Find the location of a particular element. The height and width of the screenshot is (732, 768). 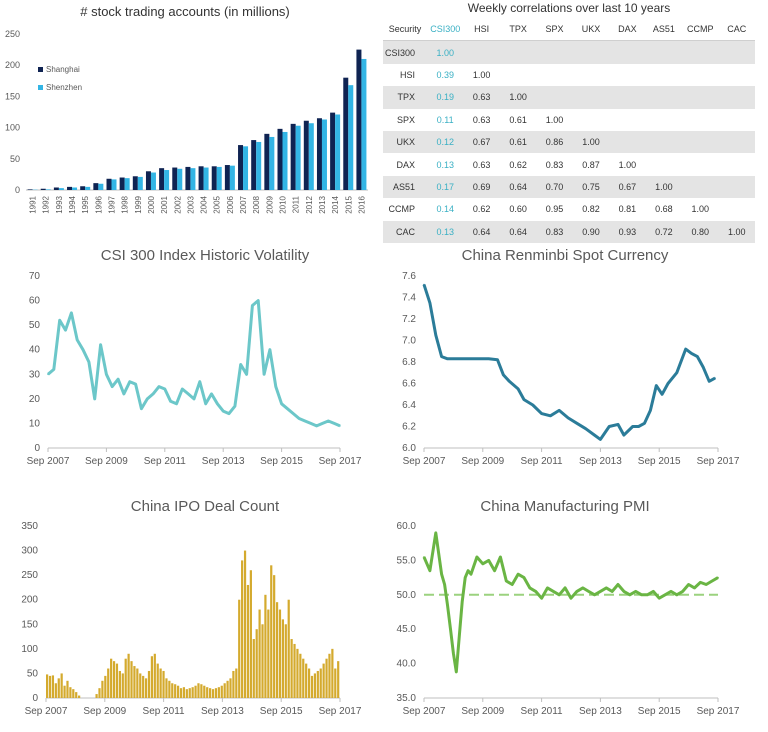

table-cell: 0.72 is located at coordinates (664, 231).